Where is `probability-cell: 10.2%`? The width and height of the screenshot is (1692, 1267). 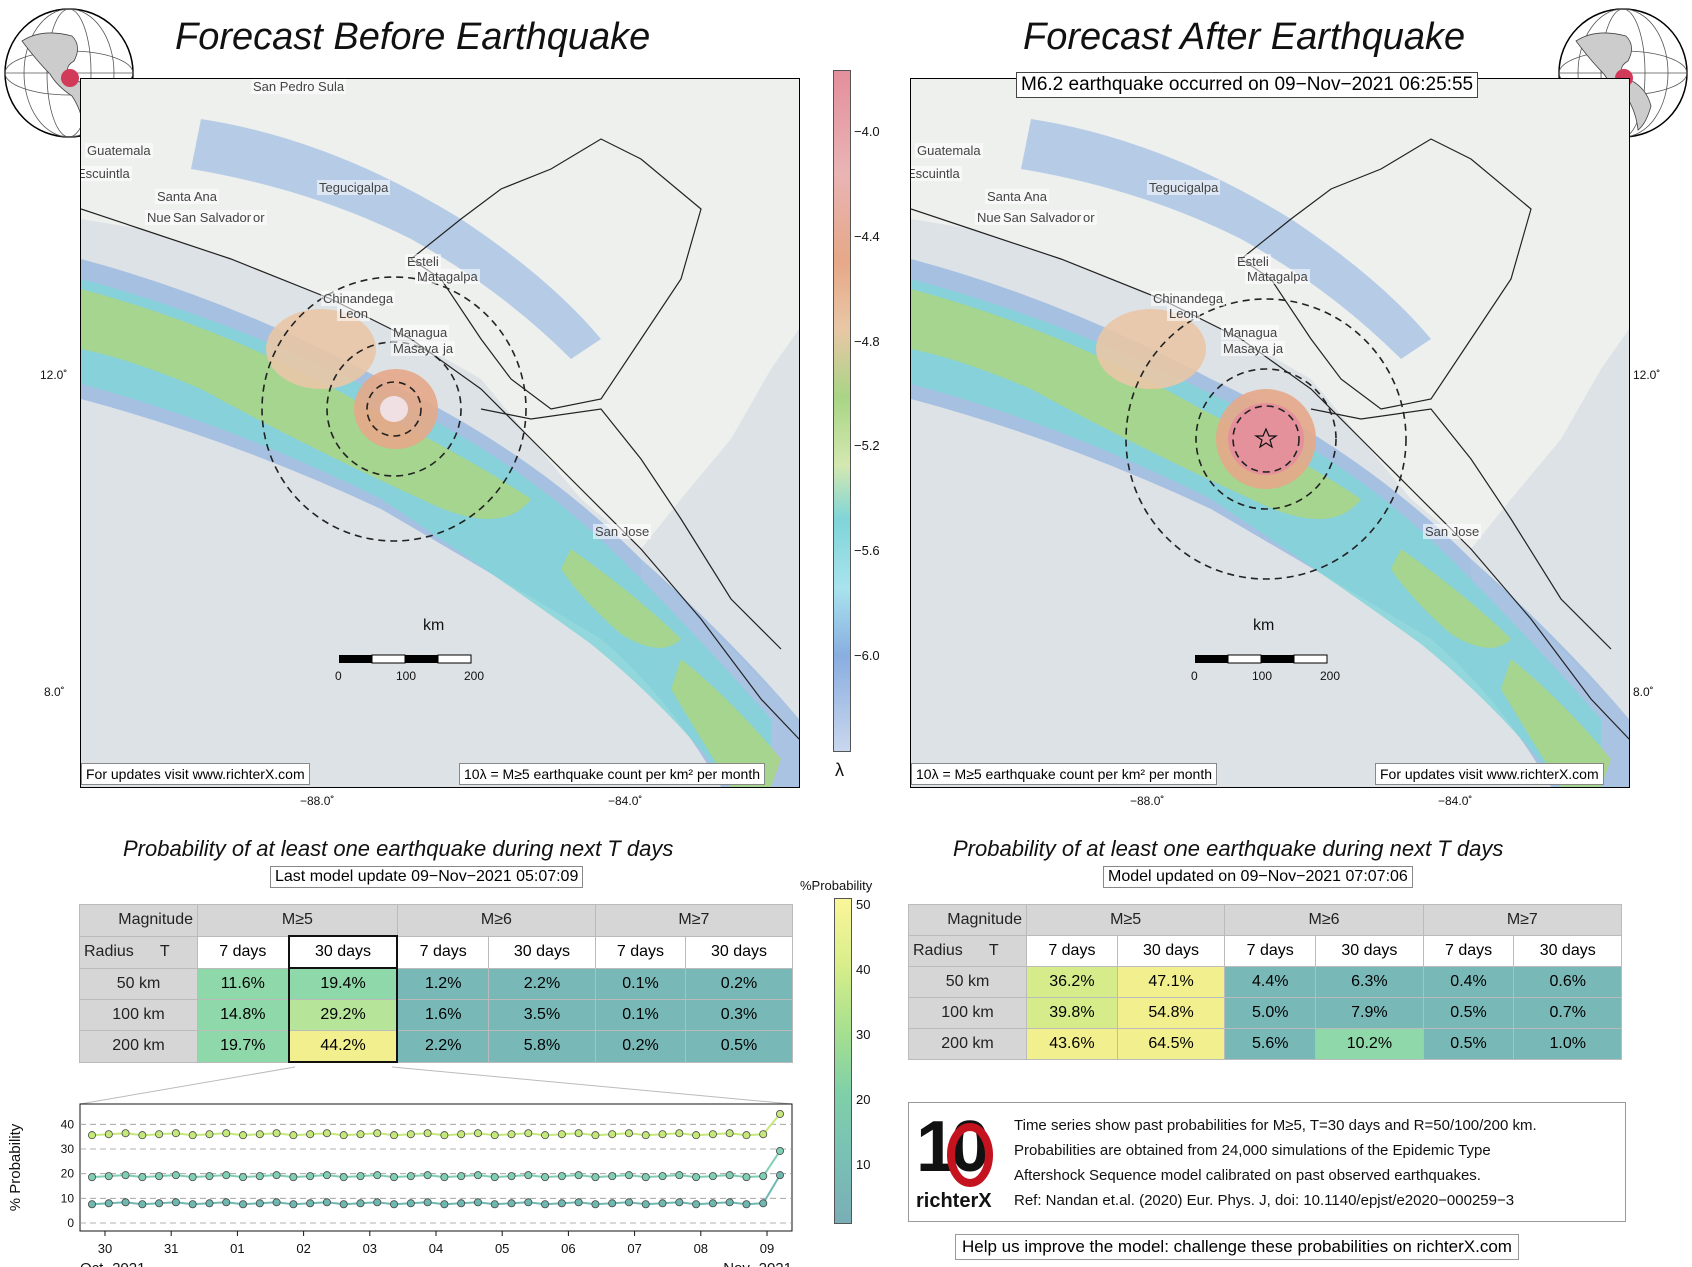 probability-cell: 10.2% is located at coordinates (1369, 1044).